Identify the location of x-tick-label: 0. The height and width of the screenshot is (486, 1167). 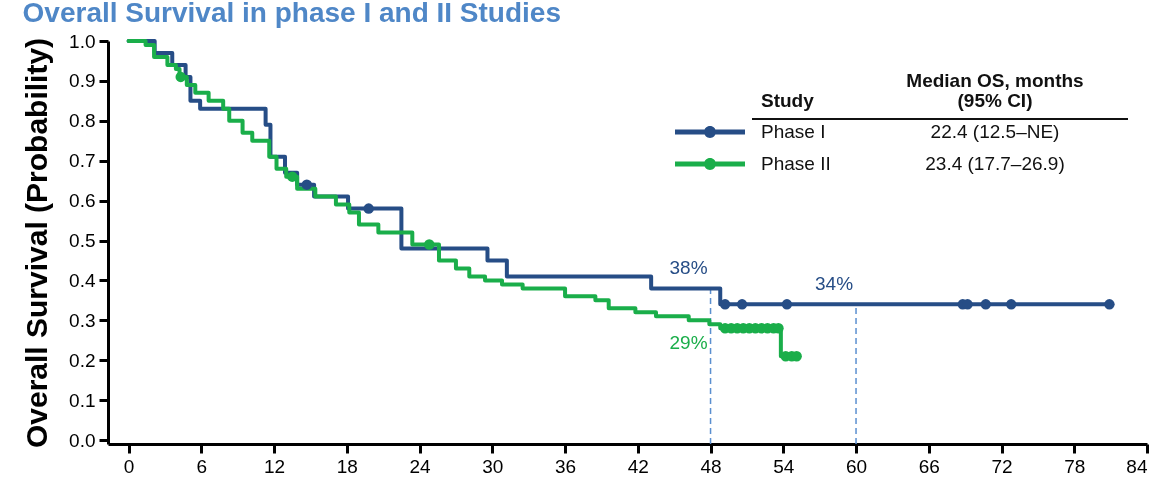
(129, 466).